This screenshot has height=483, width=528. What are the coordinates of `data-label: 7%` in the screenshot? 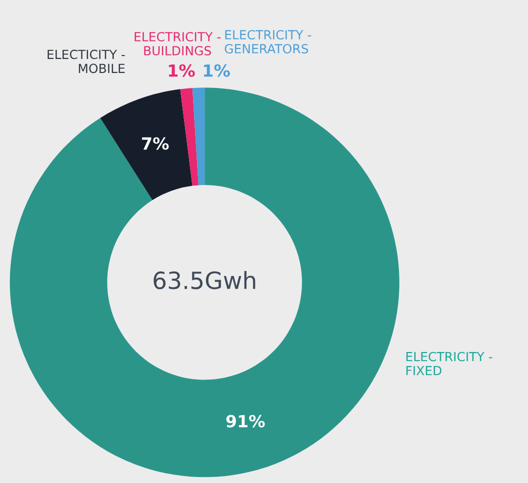 It's located at (155, 143).